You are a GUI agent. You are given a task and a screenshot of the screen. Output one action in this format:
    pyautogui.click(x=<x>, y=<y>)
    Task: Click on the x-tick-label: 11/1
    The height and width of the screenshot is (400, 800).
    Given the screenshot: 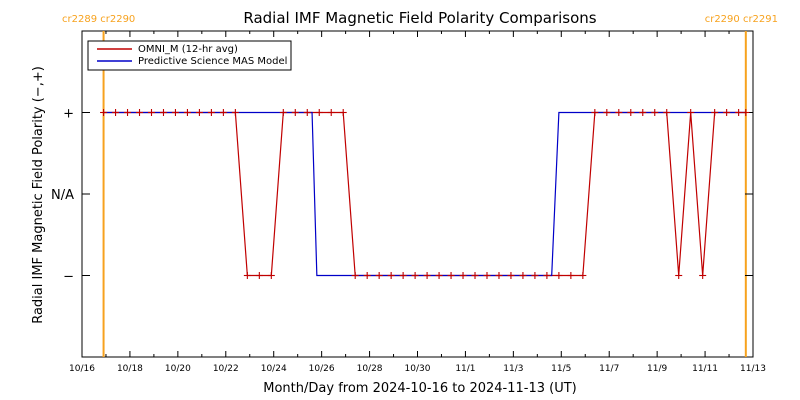 What is the action you would take?
    pyautogui.click(x=465, y=369)
    